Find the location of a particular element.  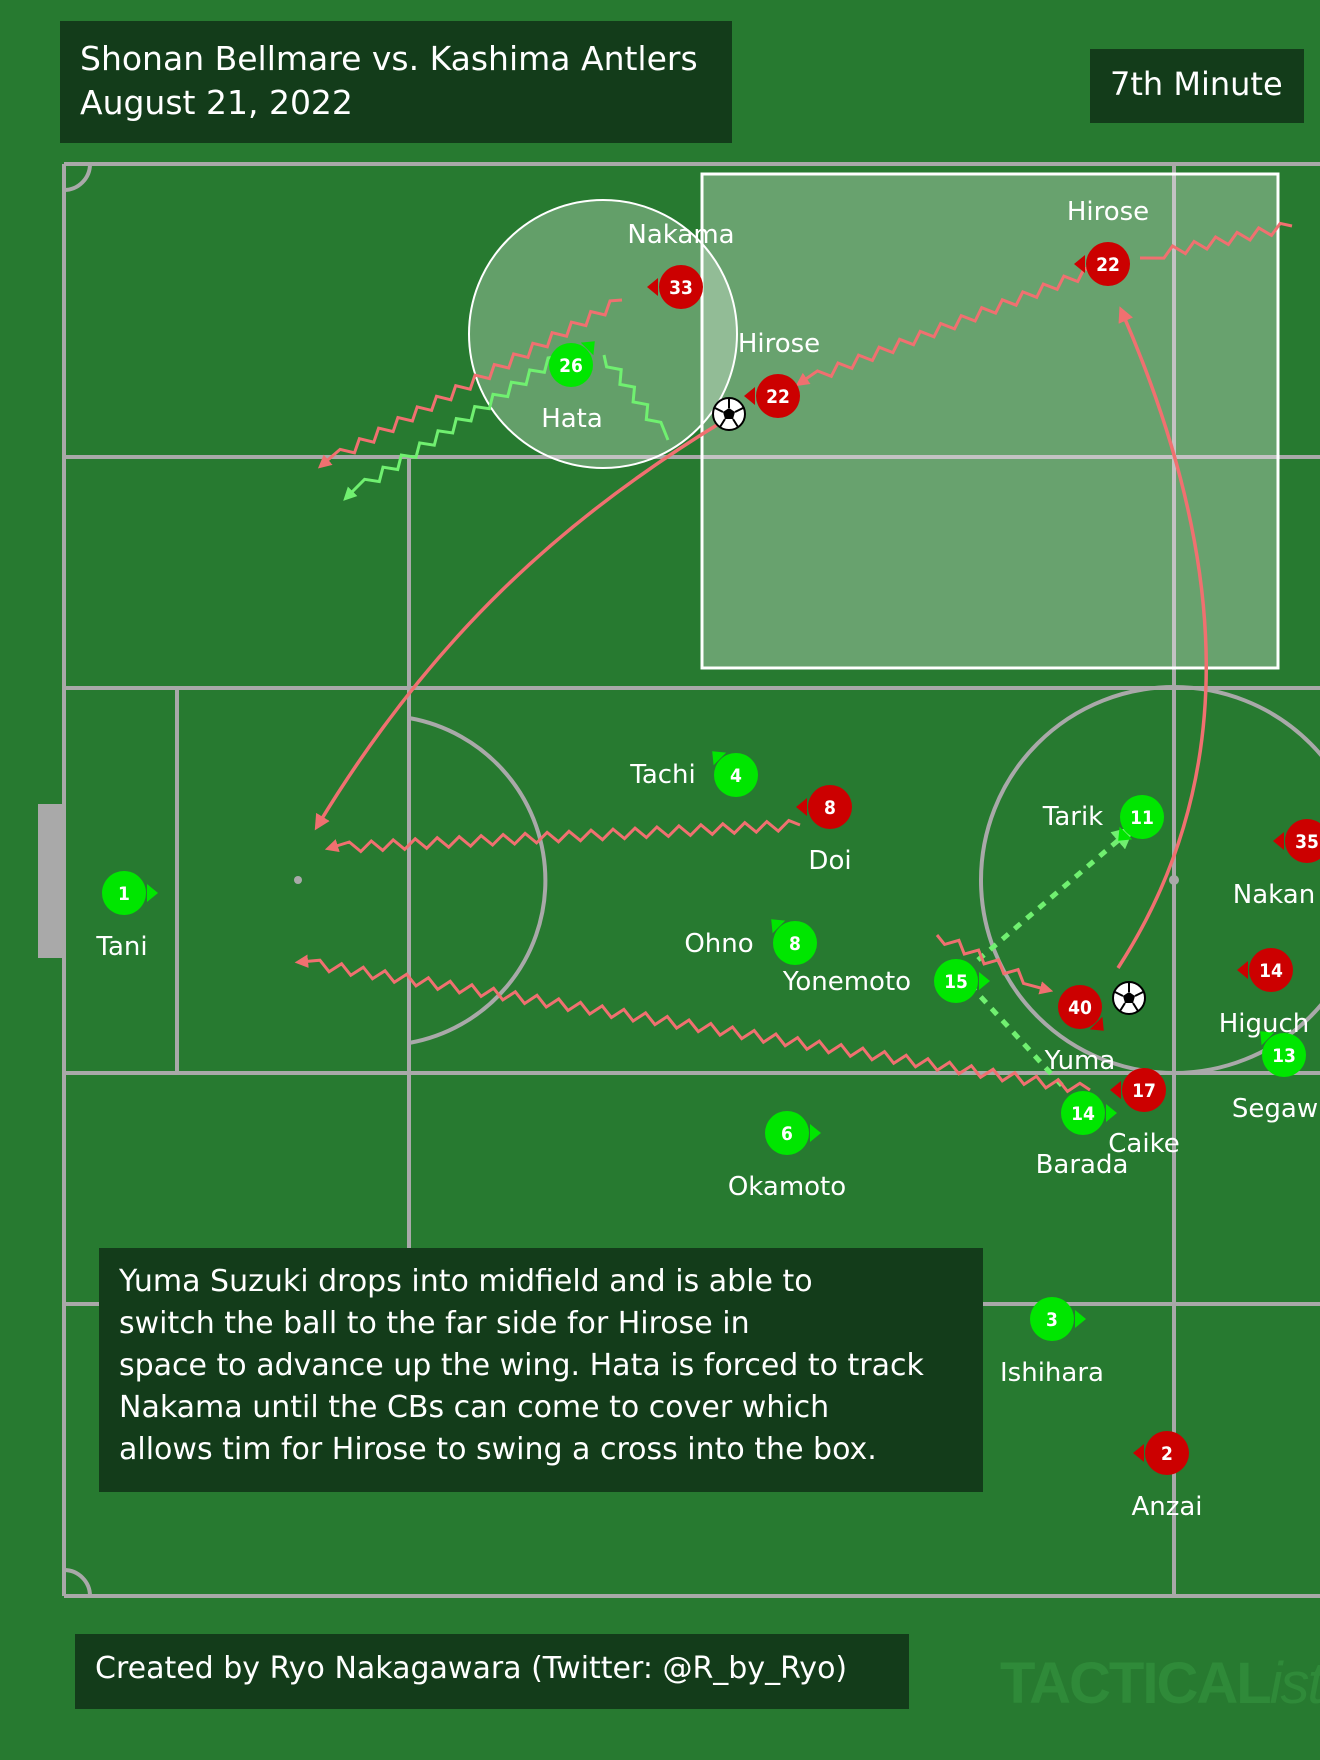

player-doi: 8 Doi is located at coordinates (824, 830).